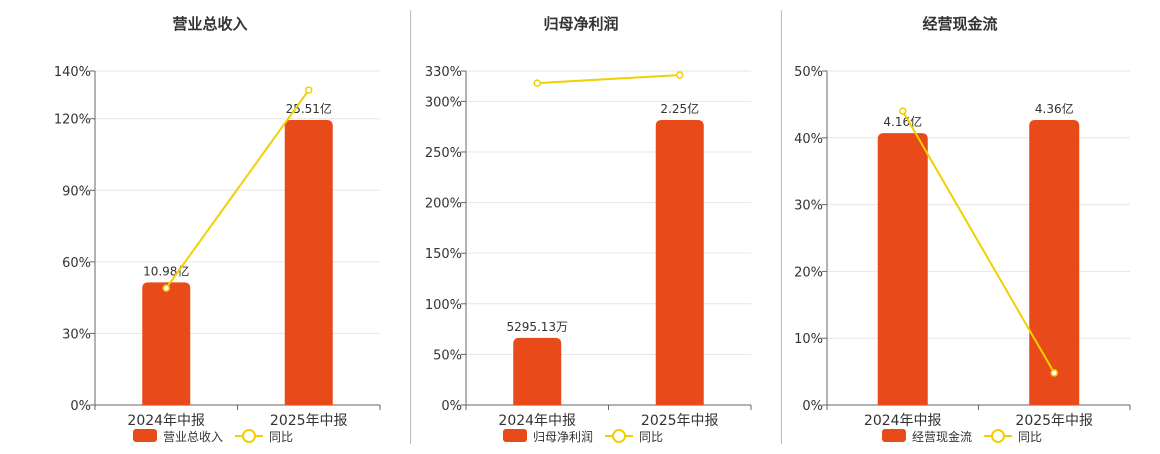  What do you see at coordinates (72, 120) in the screenshot?
I see `y-tick-label: 120%` at bounding box center [72, 120].